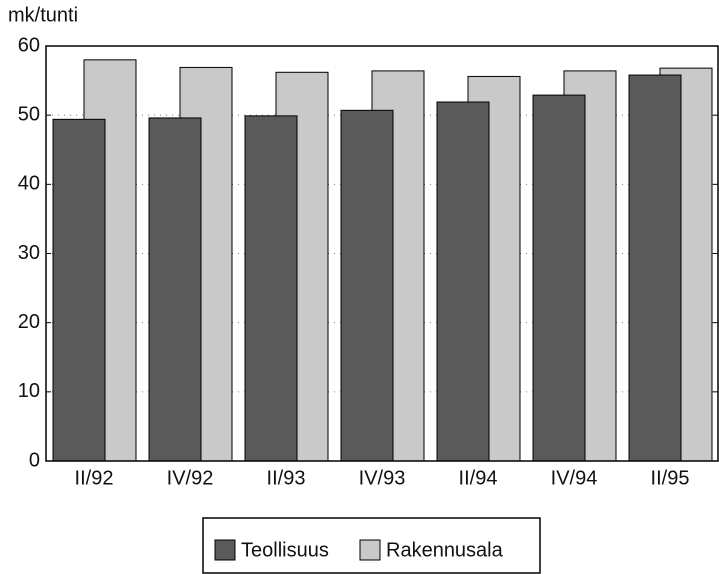 Image resolution: width=719 pixels, height=574 pixels. I want to click on y-tick-label: 60, so click(29, 45).